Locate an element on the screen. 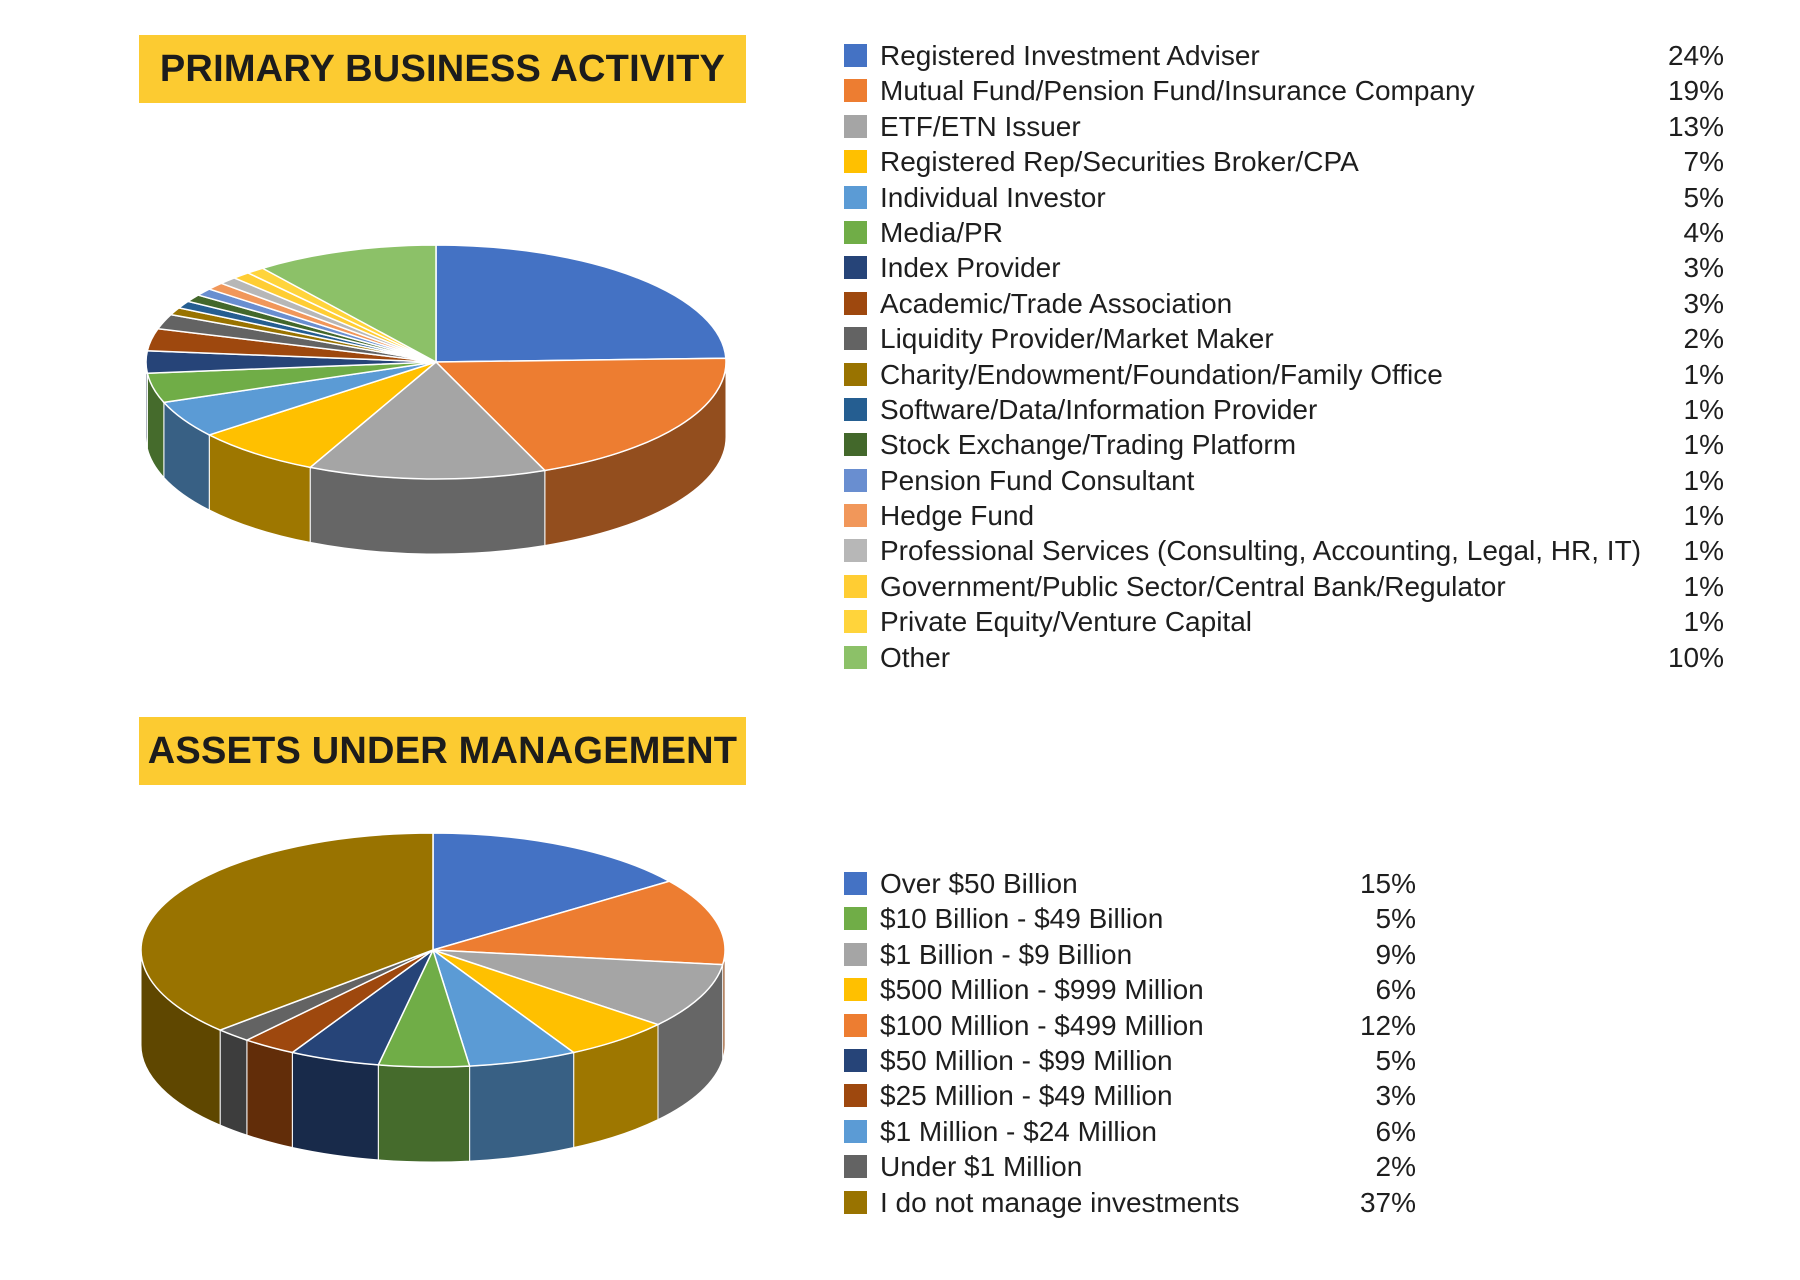 This screenshot has width=1800, height=1280. legend-item: Media/PR 4% is located at coordinates (1284, 232).